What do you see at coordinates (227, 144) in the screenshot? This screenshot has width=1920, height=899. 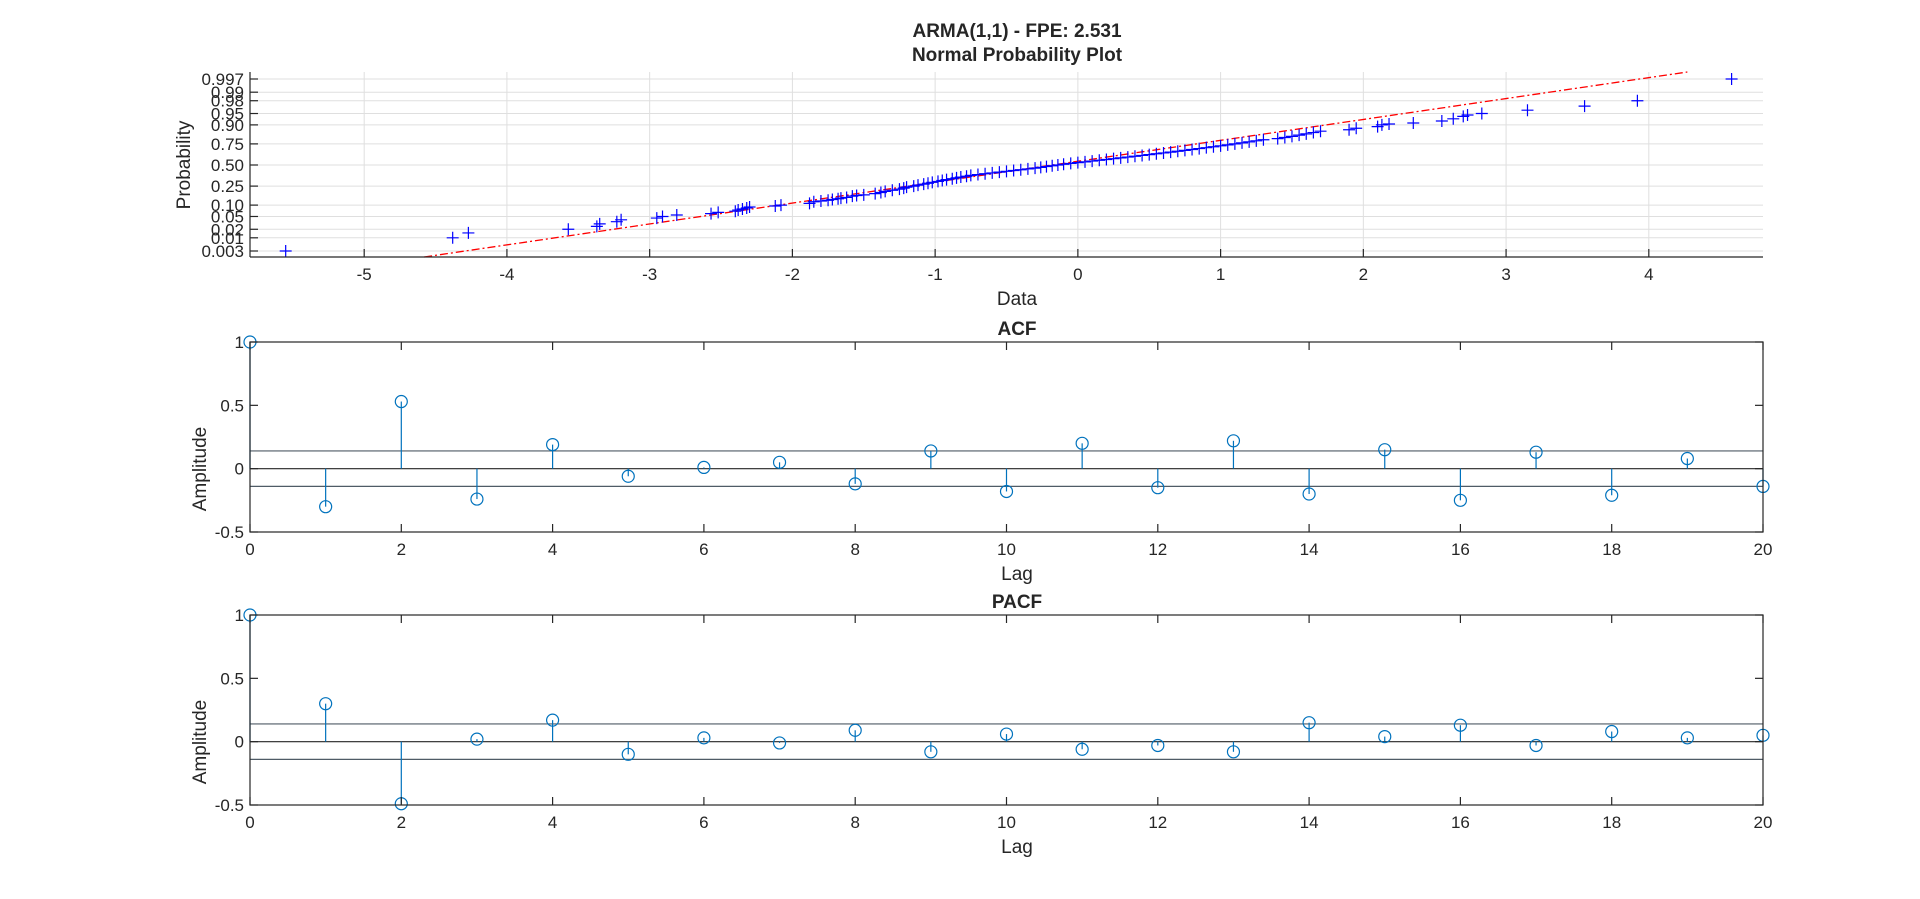 I see `npp-y-tick-label: 0.75` at bounding box center [227, 144].